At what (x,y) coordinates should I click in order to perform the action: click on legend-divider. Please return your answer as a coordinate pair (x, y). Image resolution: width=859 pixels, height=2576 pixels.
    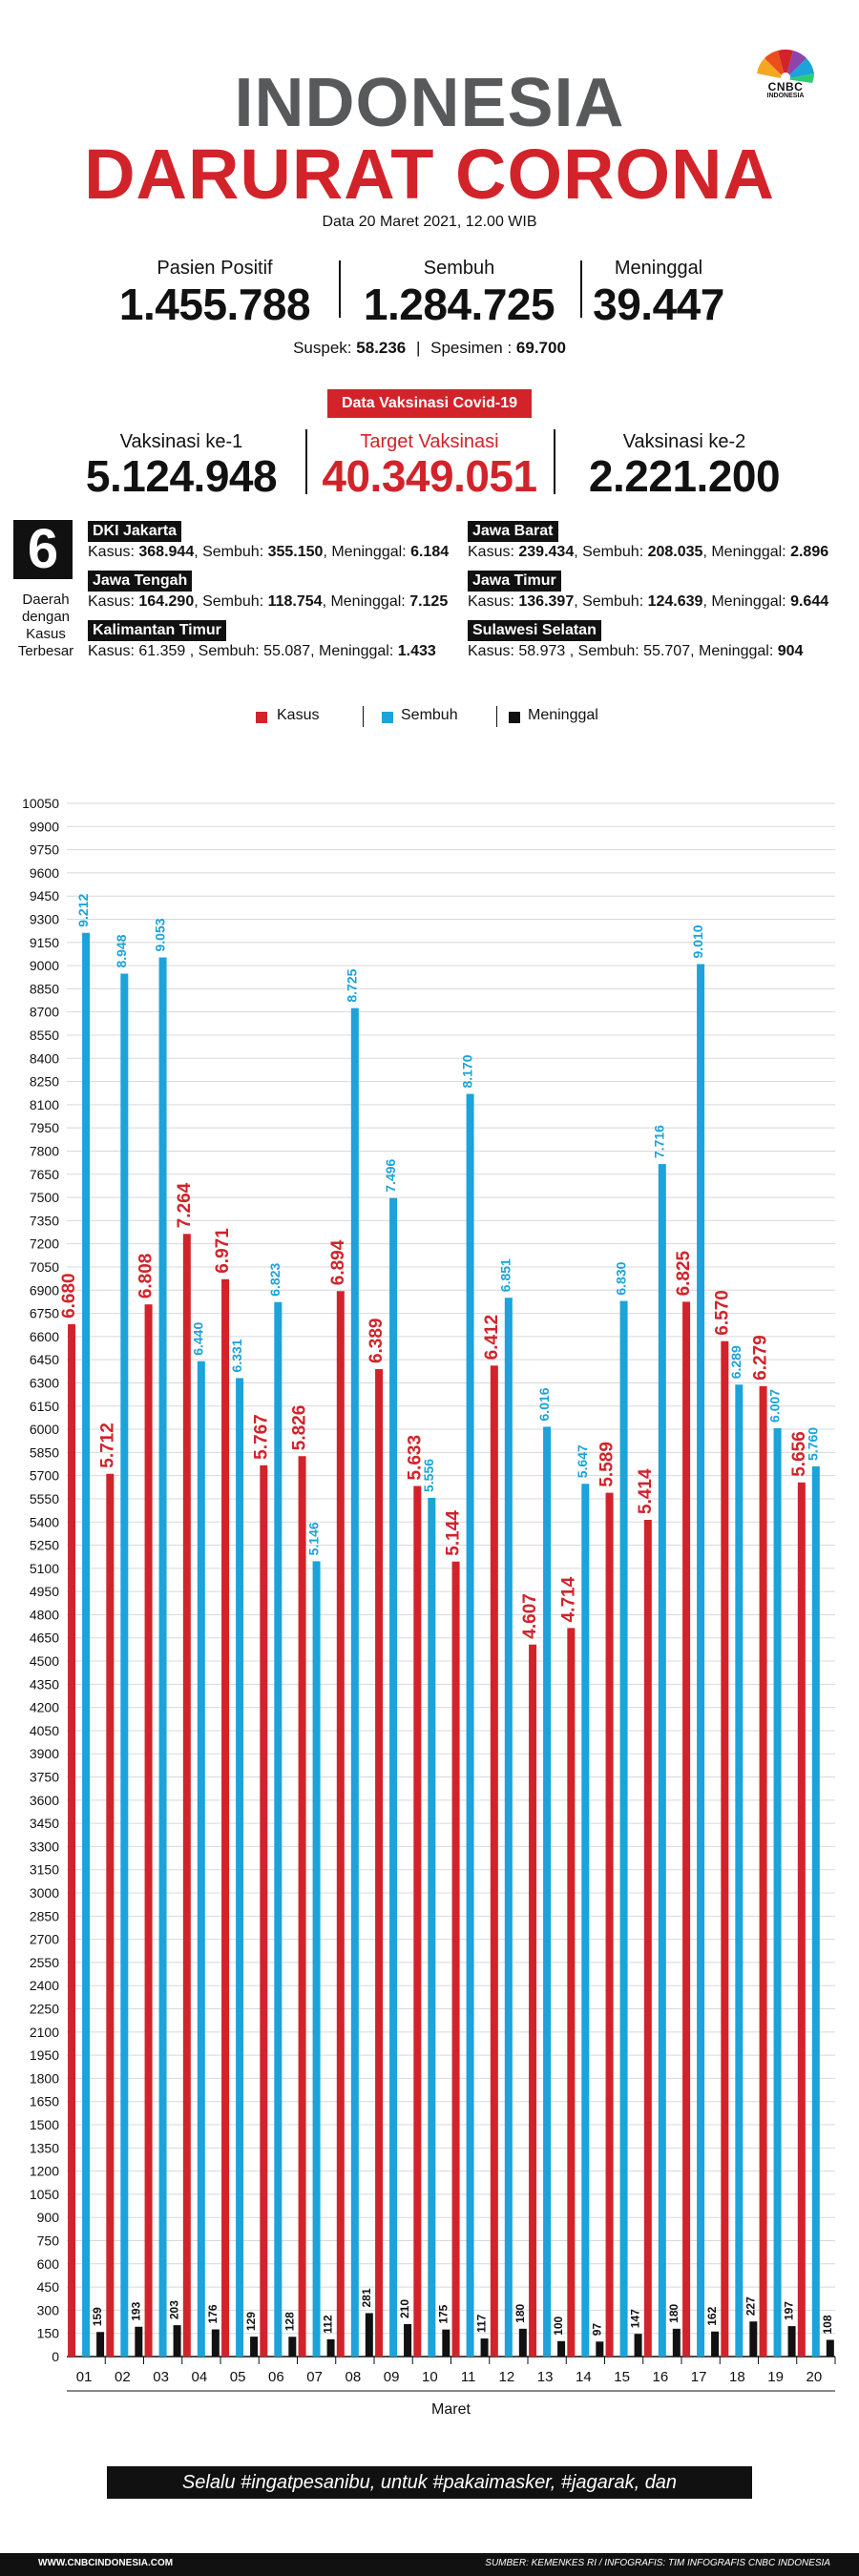
    Looking at the image, I should click on (496, 716).